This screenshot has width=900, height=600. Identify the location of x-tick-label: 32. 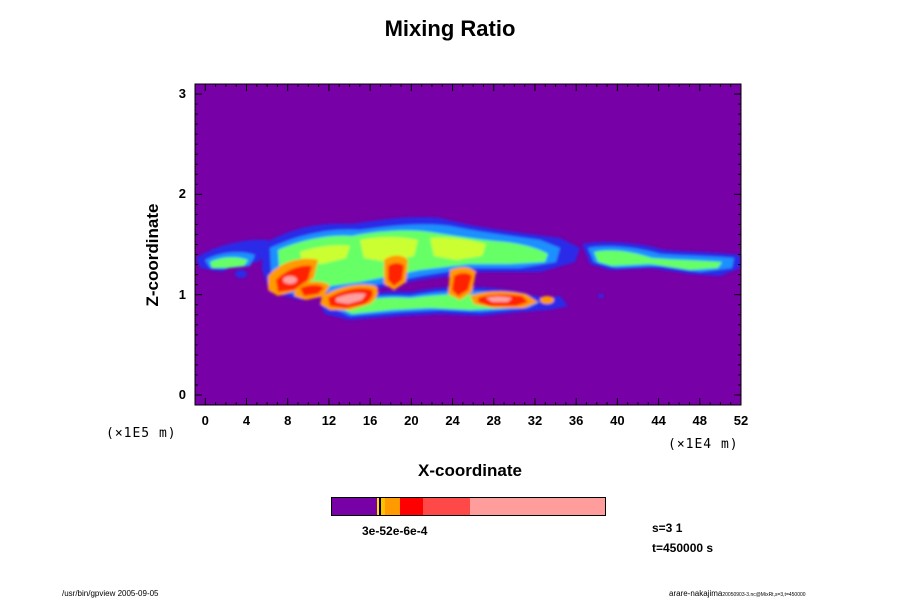
(535, 420).